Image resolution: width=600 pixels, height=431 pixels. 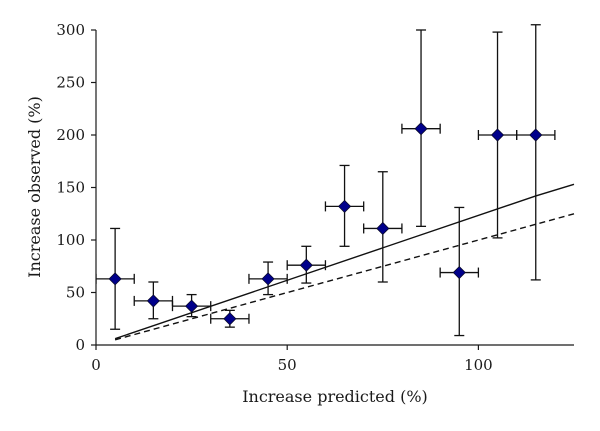 What do you see at coordinates (70, 30) in the screenshot?
I see `y-tick-label: 300` at bounding box center [70, 30].